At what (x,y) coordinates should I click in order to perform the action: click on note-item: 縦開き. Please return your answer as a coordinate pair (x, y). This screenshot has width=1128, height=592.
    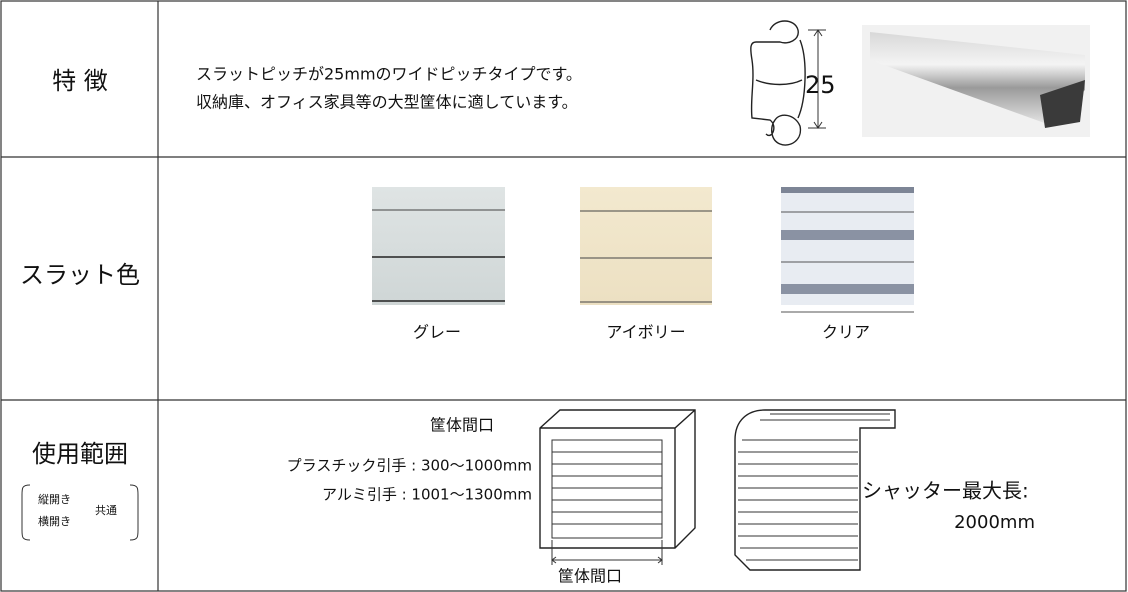
    Looking at the image, I should click on (54, 499).